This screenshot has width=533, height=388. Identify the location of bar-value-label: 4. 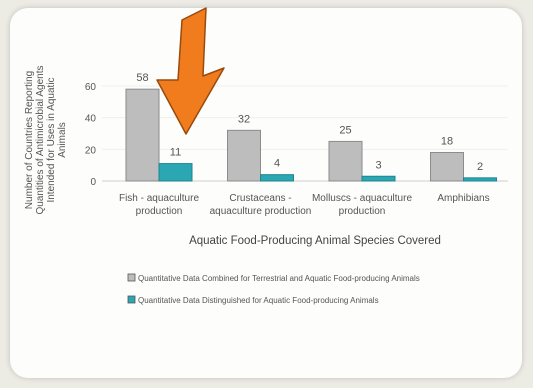
(277, 164).